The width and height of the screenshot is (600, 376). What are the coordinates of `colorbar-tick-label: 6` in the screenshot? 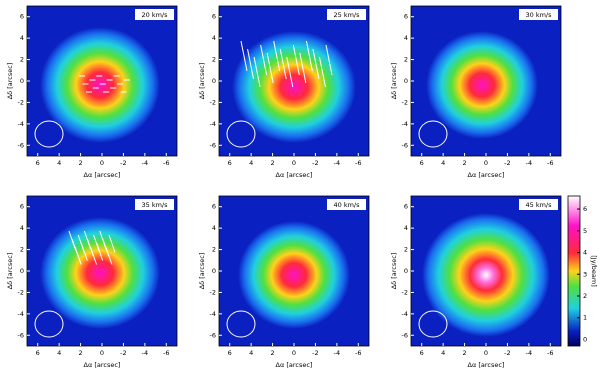 It's located at (585, 209).